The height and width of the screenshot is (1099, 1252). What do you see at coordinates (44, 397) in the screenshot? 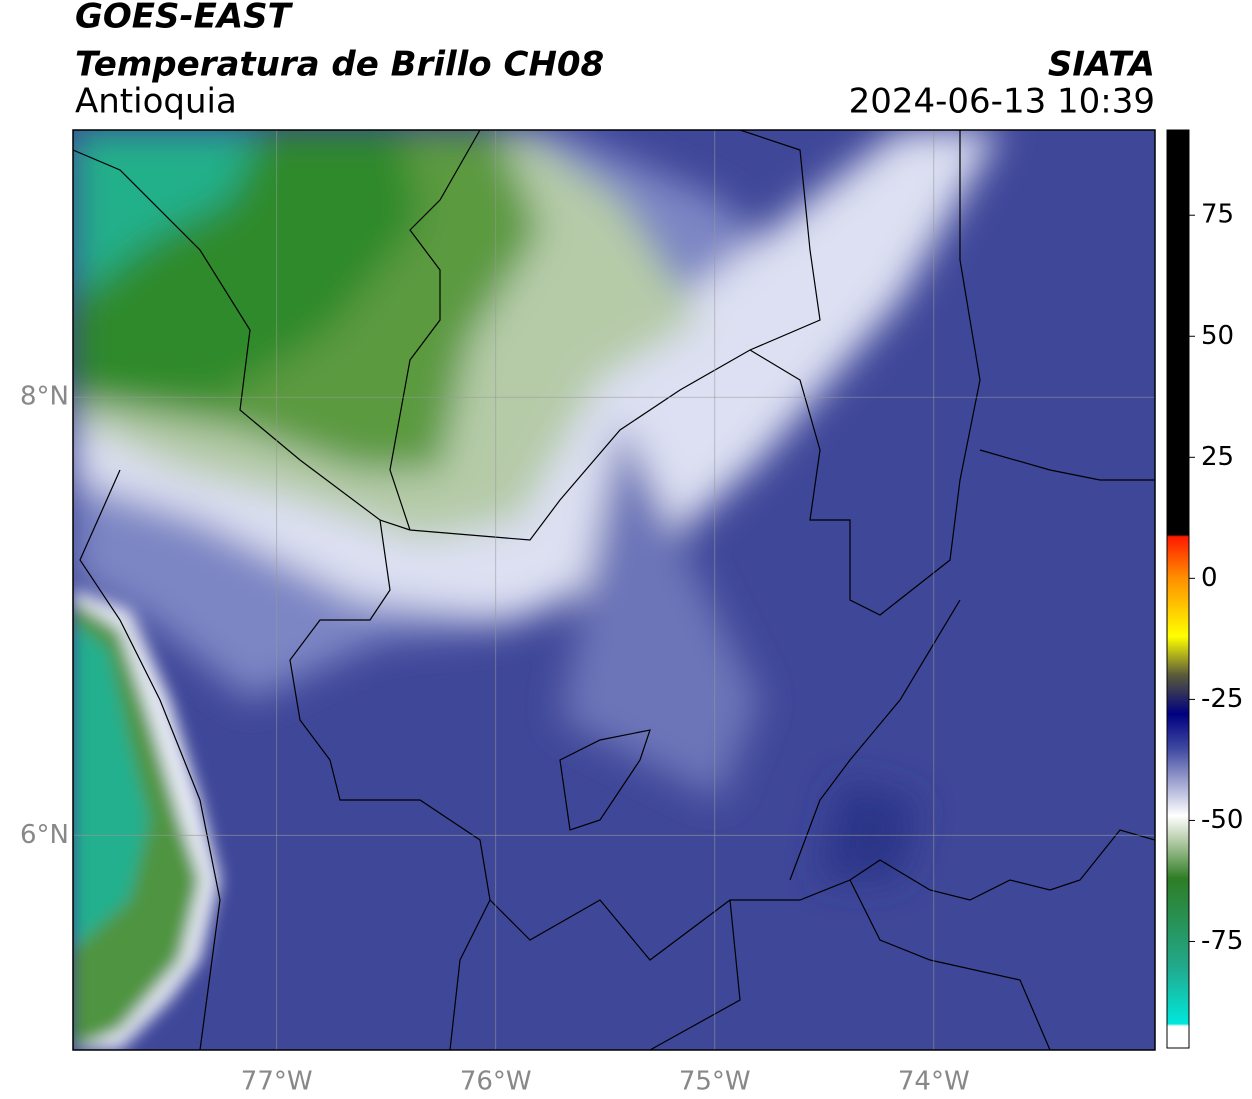
I see `y-tick-label: 8°N` at bounding box center [44, 397].